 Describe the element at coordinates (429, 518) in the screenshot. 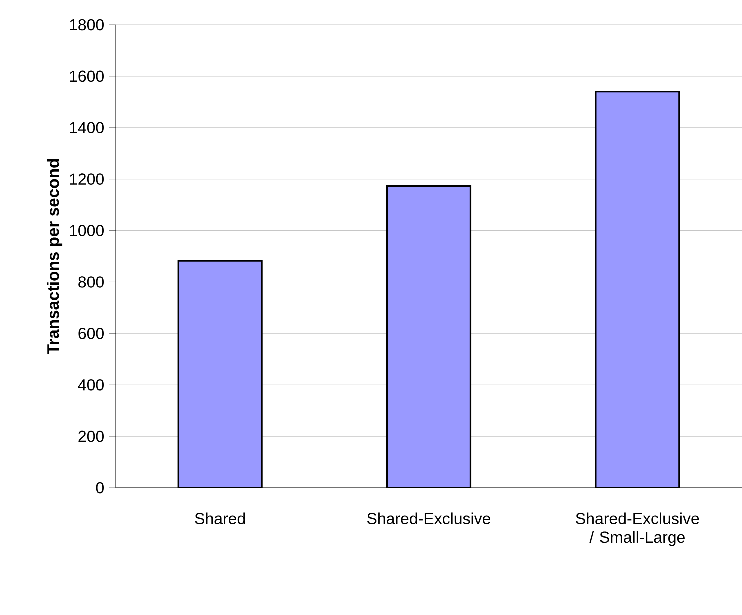

I see `x-tick-label: Shared-Exclusive` at that location.